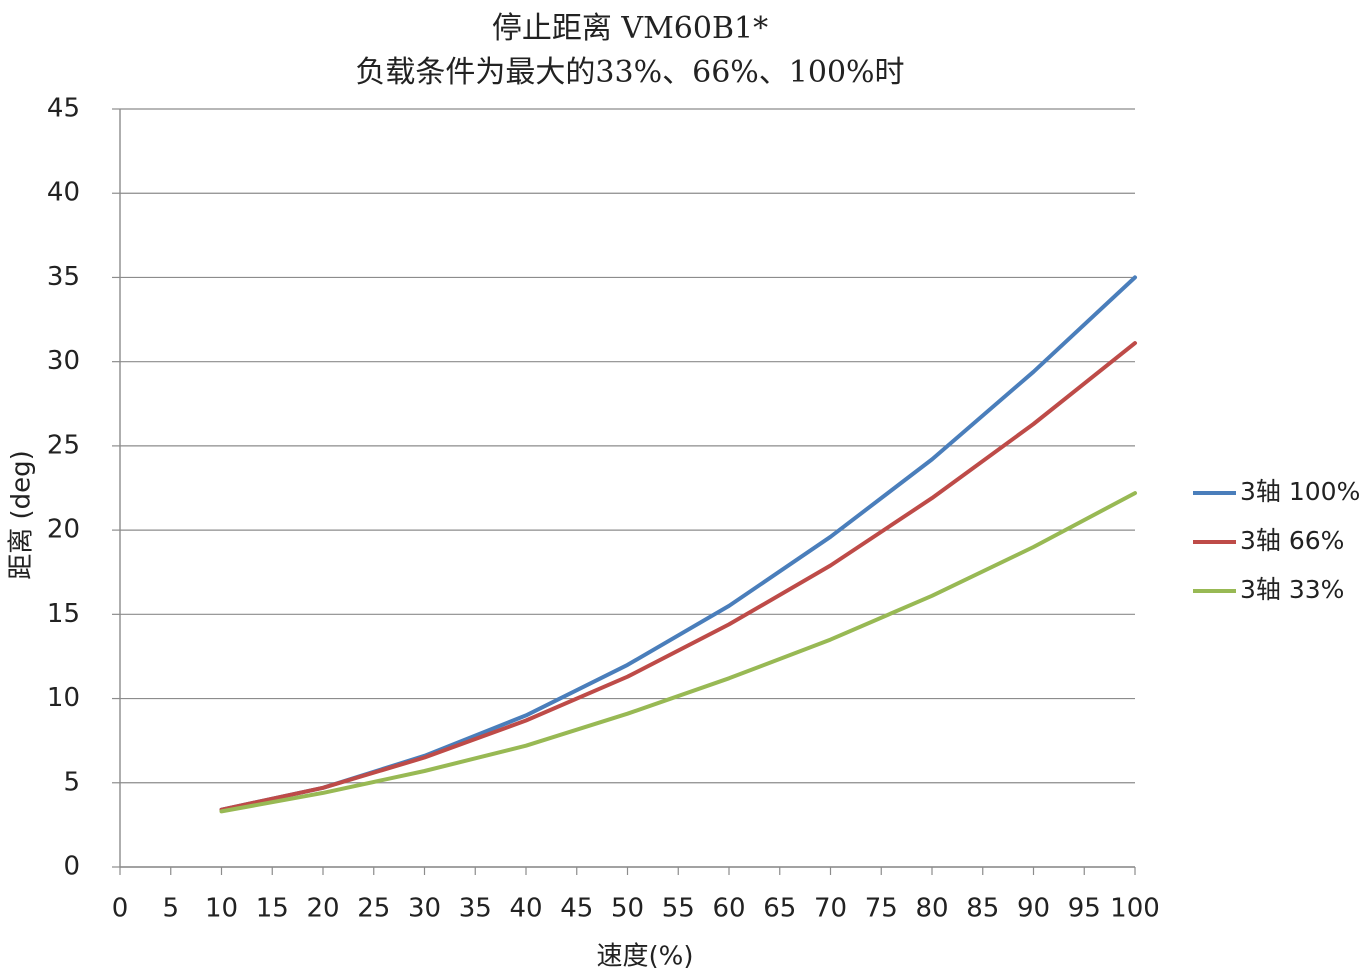 The width and height of the screenshot is (1368, 972). What do you see at coordinates (120, 909) in the screenshot?
I see `x-tick-label: 0` at bounding box center [120, 909].